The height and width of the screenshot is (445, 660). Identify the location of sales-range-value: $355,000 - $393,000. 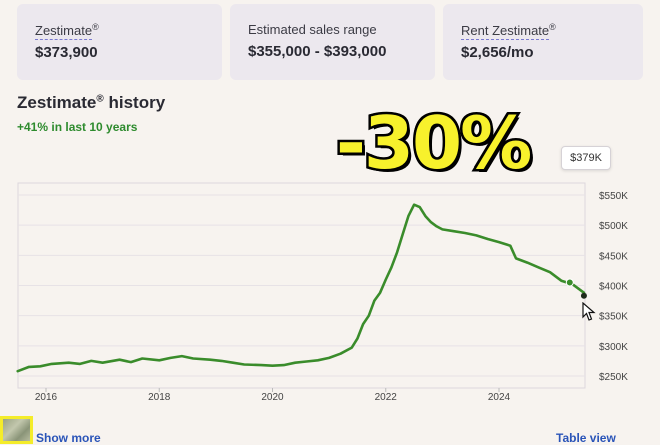
(317, 51).